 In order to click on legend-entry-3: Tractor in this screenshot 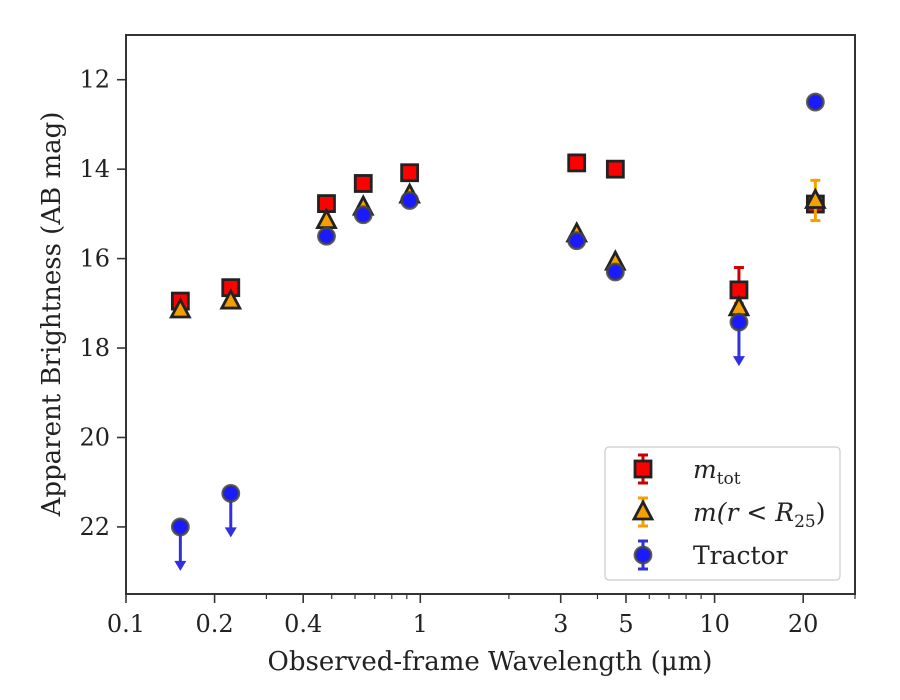, I will do `click(740, 555)`.